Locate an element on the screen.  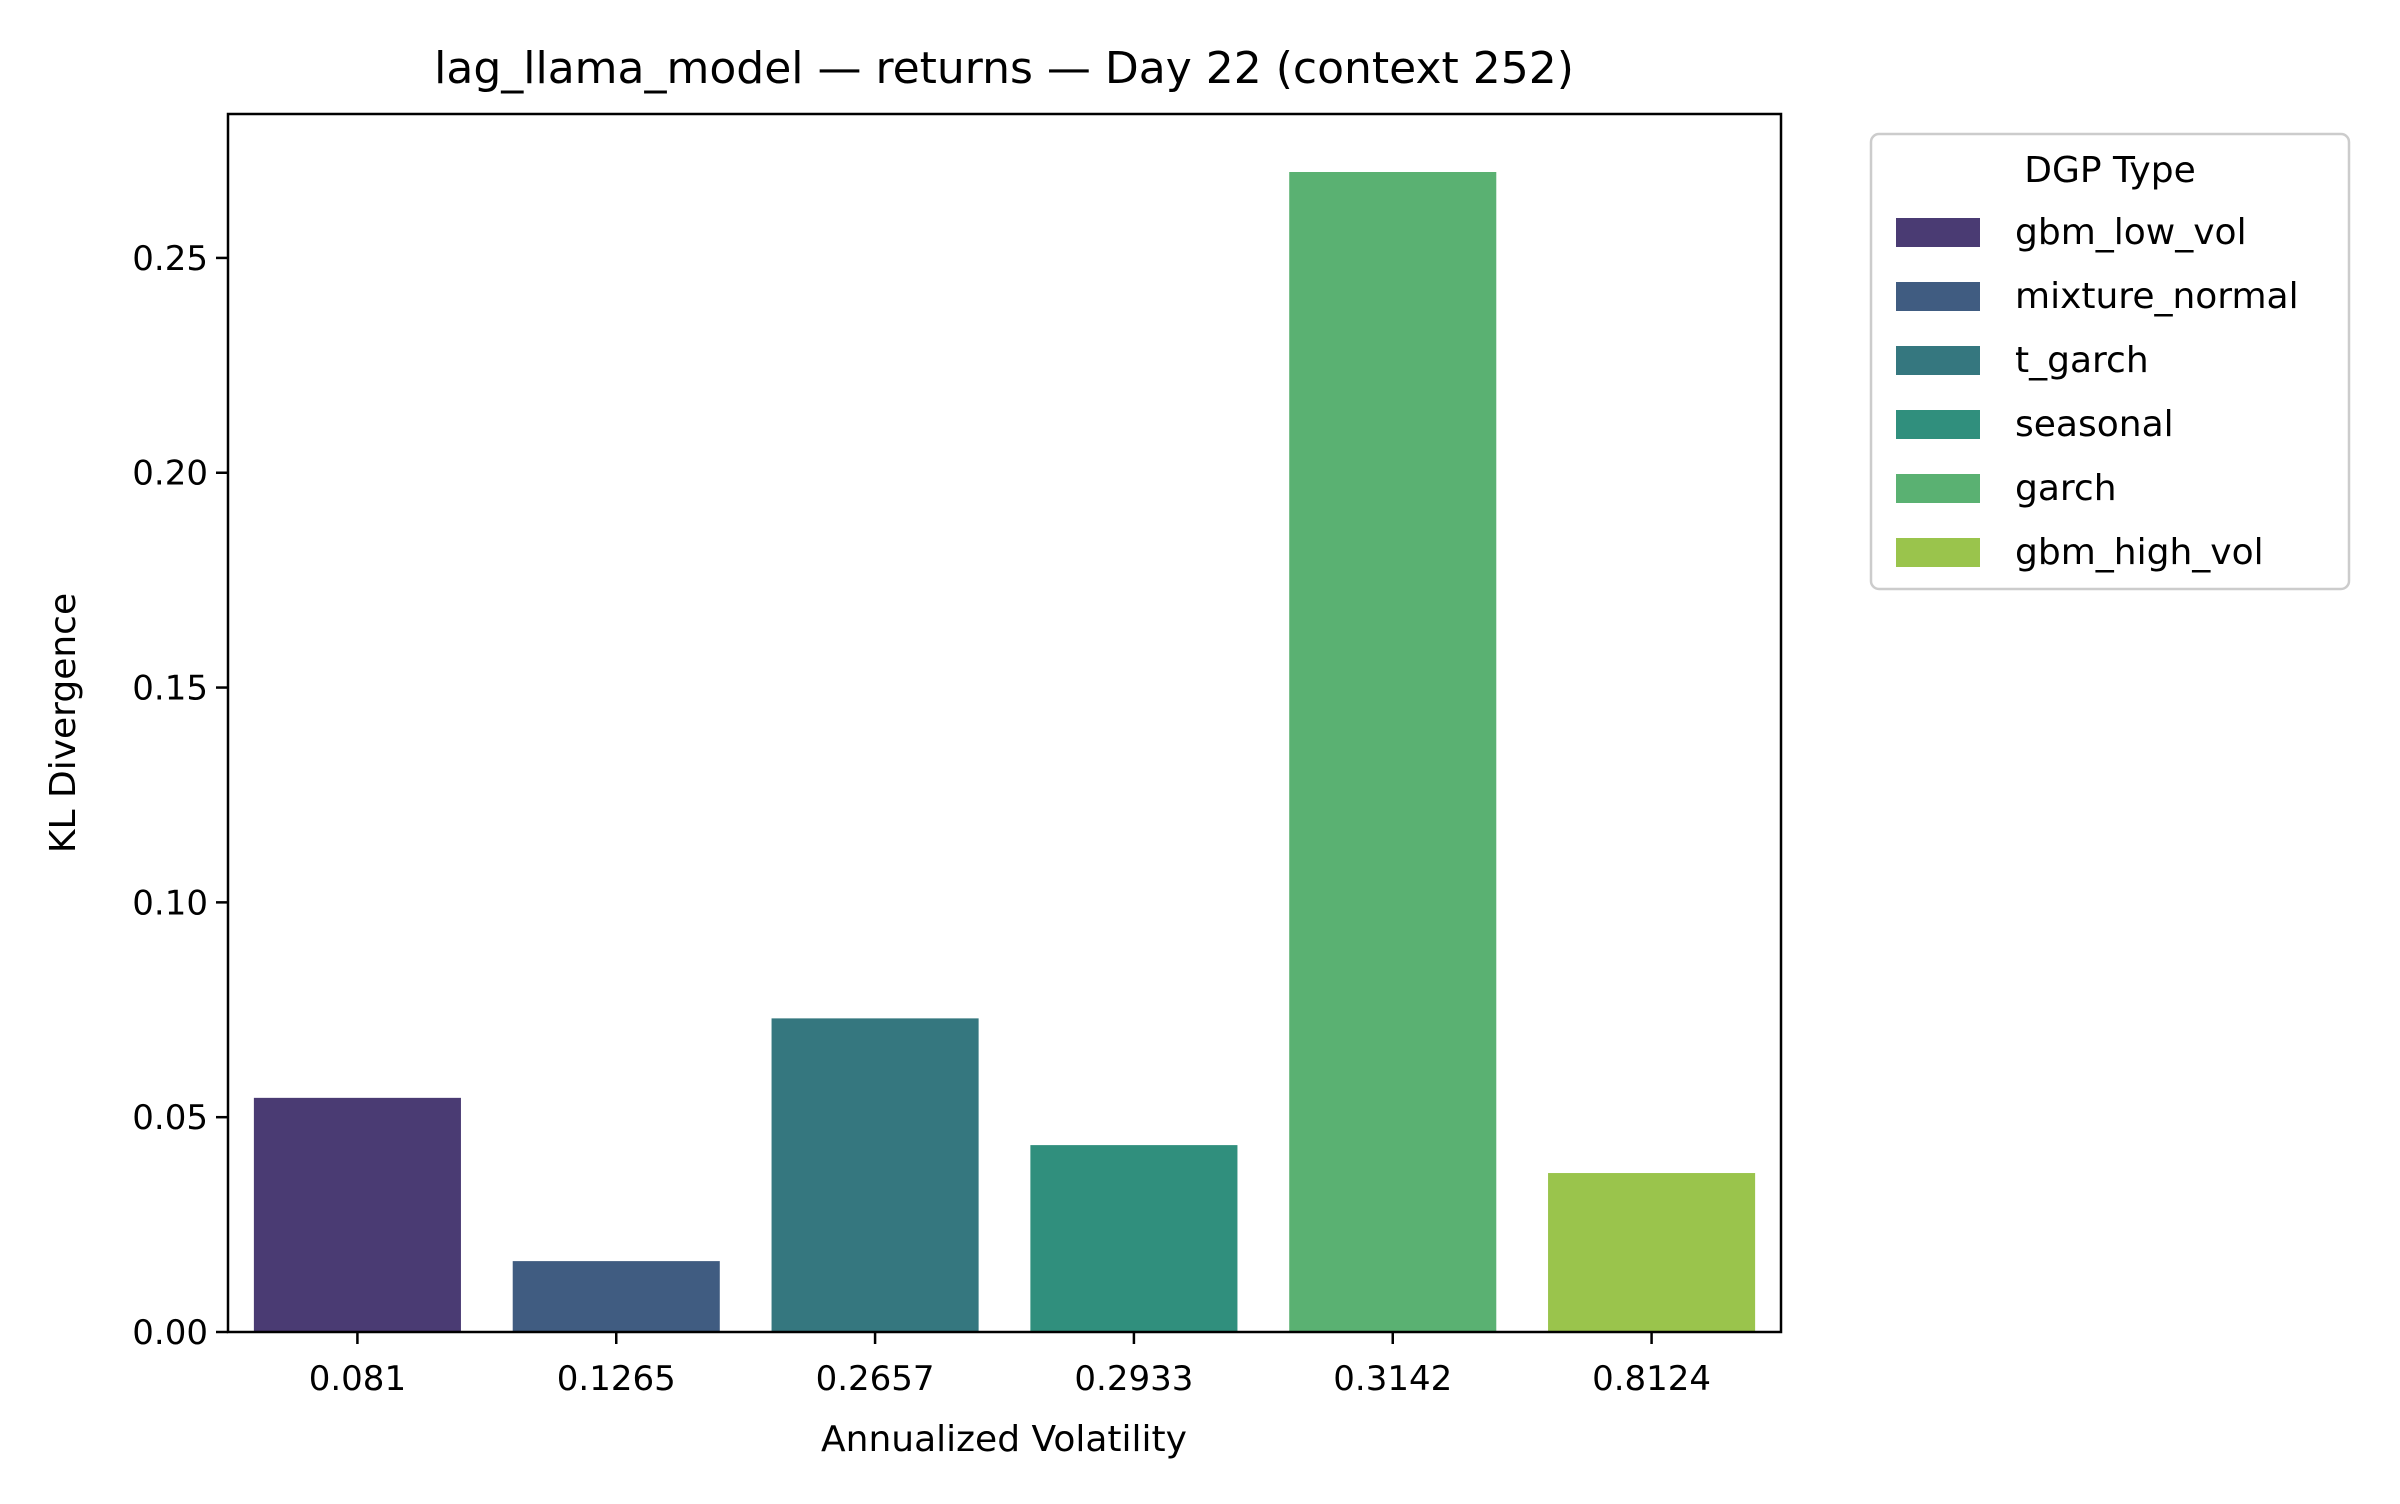
bar-gbm-high-vol is located at coordinates (1652, 1252).